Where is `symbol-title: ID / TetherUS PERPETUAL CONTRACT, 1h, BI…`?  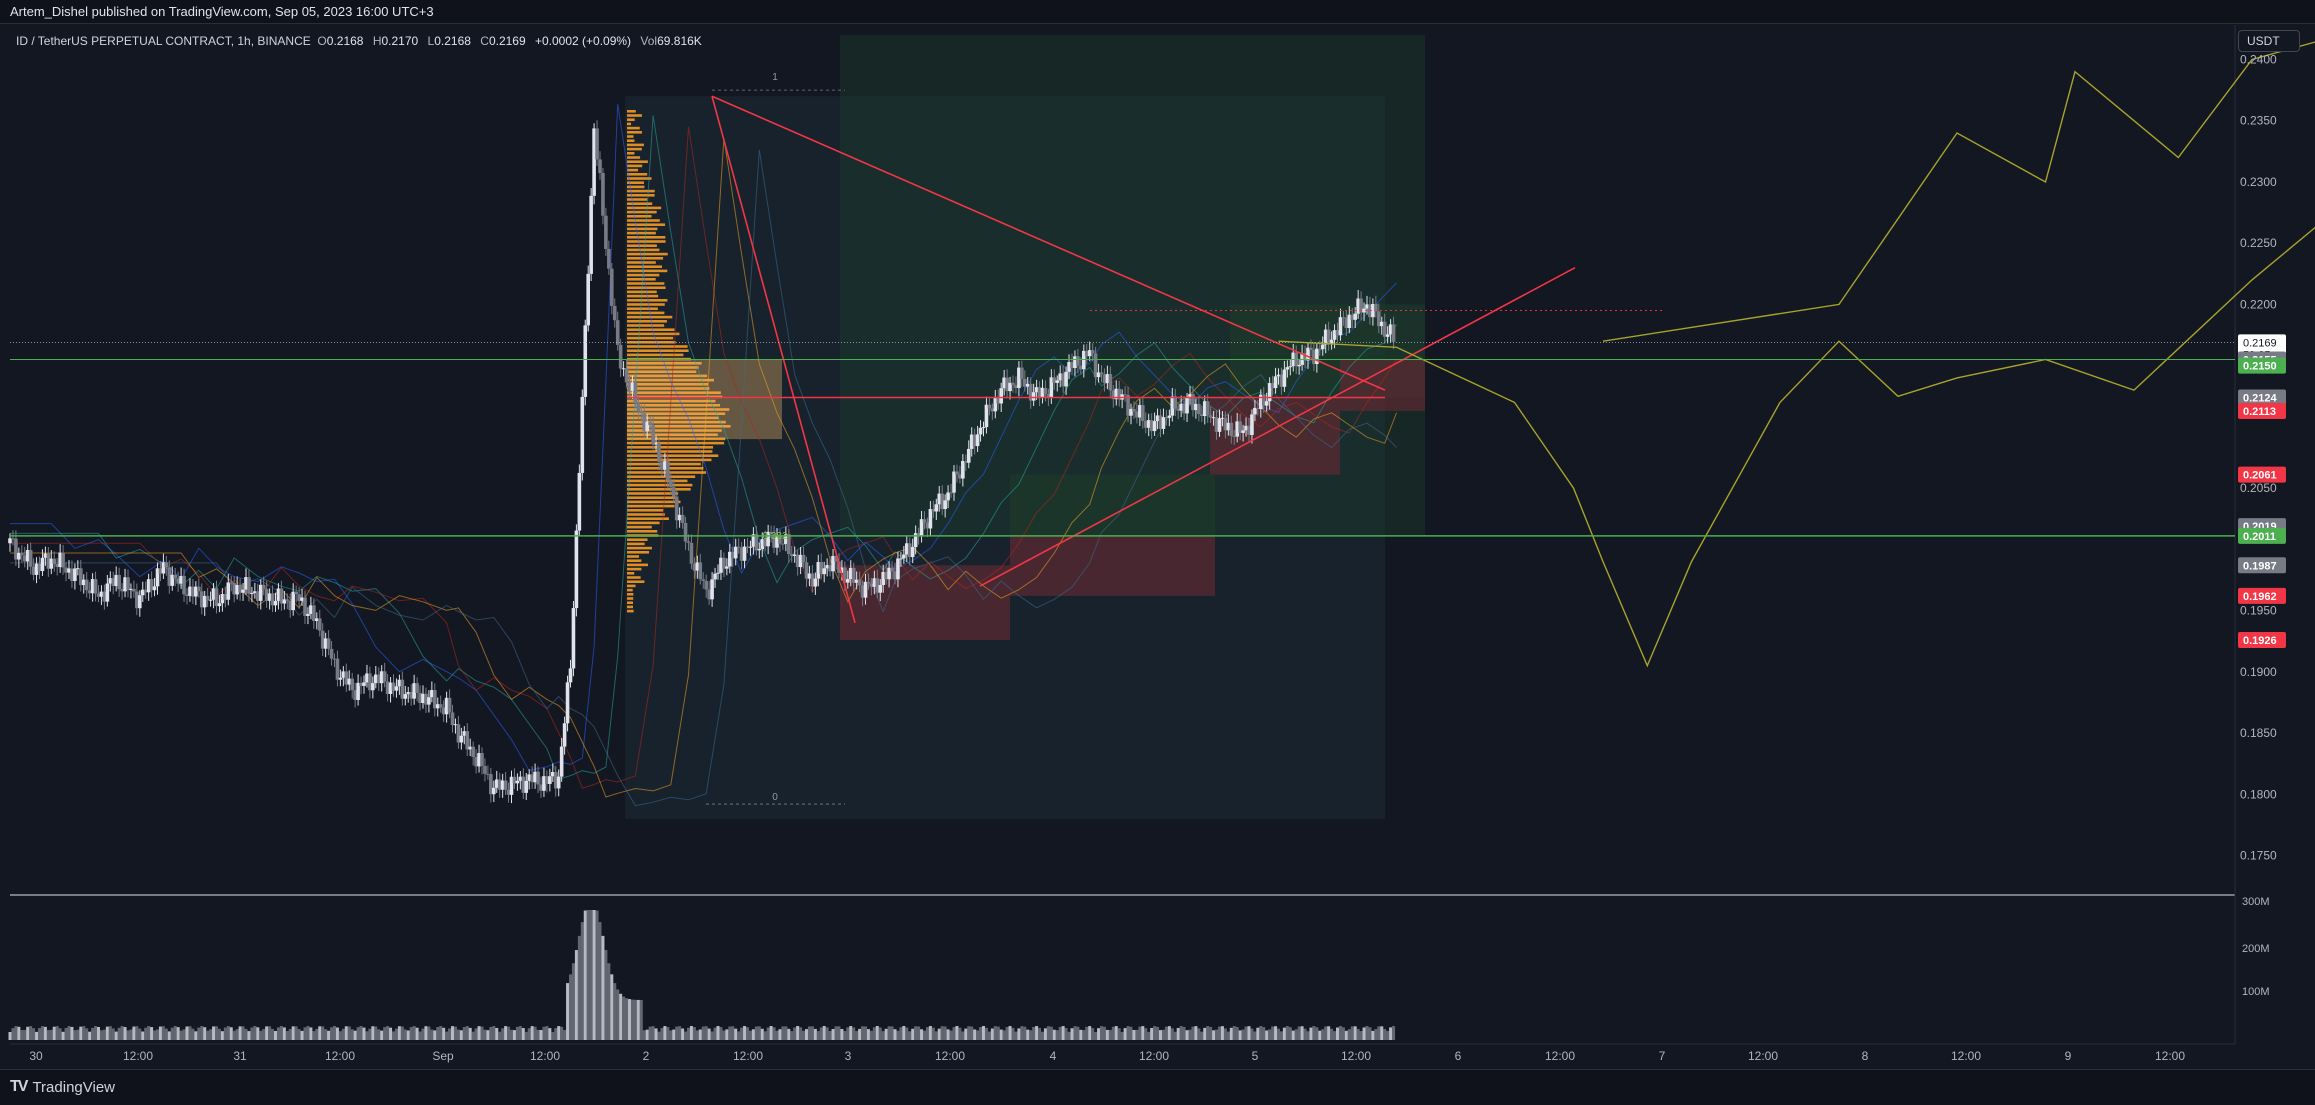
symbol-title: ID / TetherUS PERPETUAL CONTRACT, 1h, BI… is located at coordinates (163, 41).